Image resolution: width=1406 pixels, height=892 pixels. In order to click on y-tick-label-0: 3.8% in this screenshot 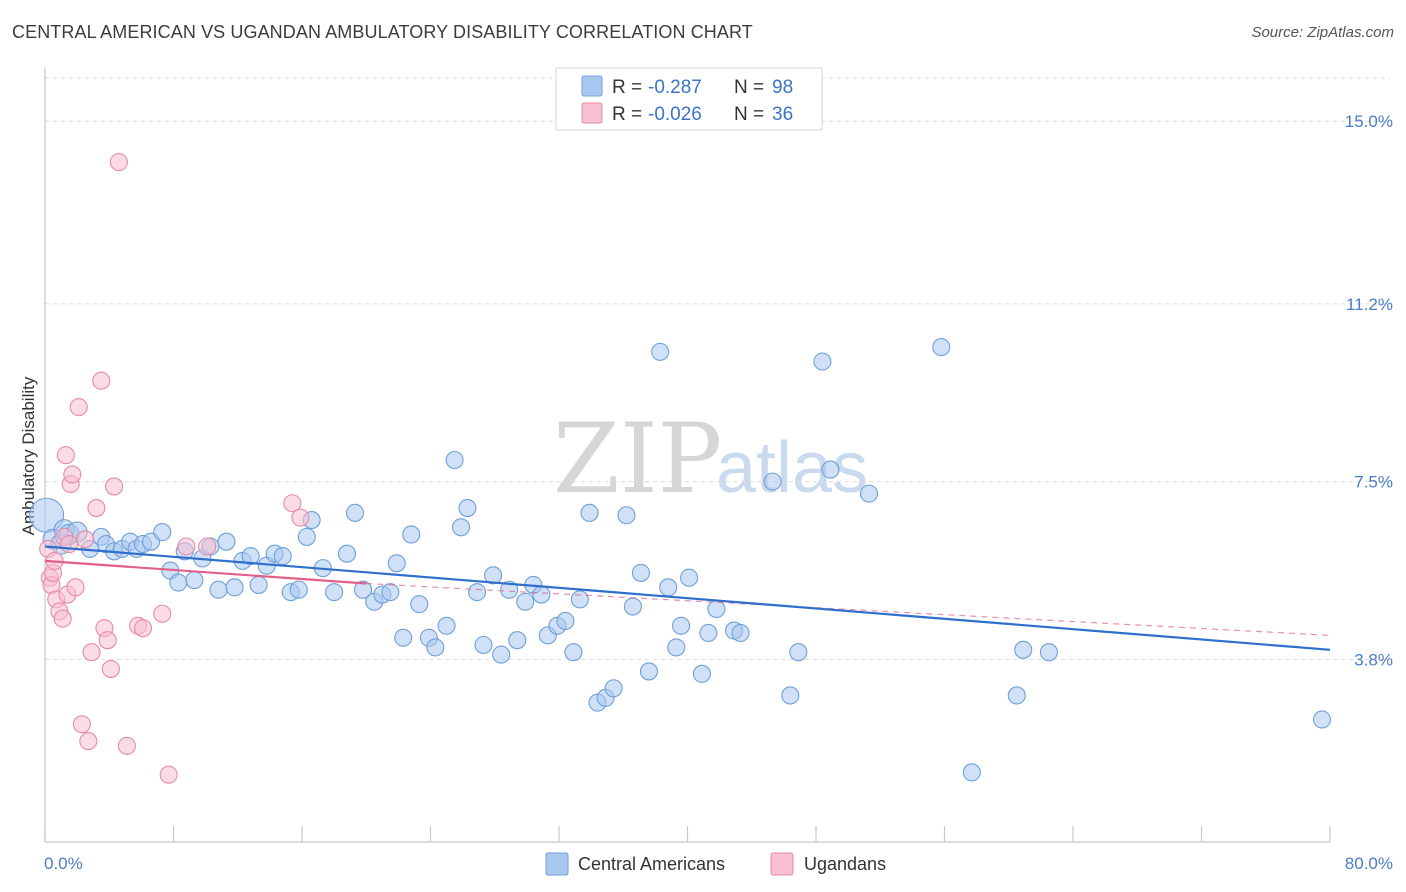, I will do `click(1373, 659)`.